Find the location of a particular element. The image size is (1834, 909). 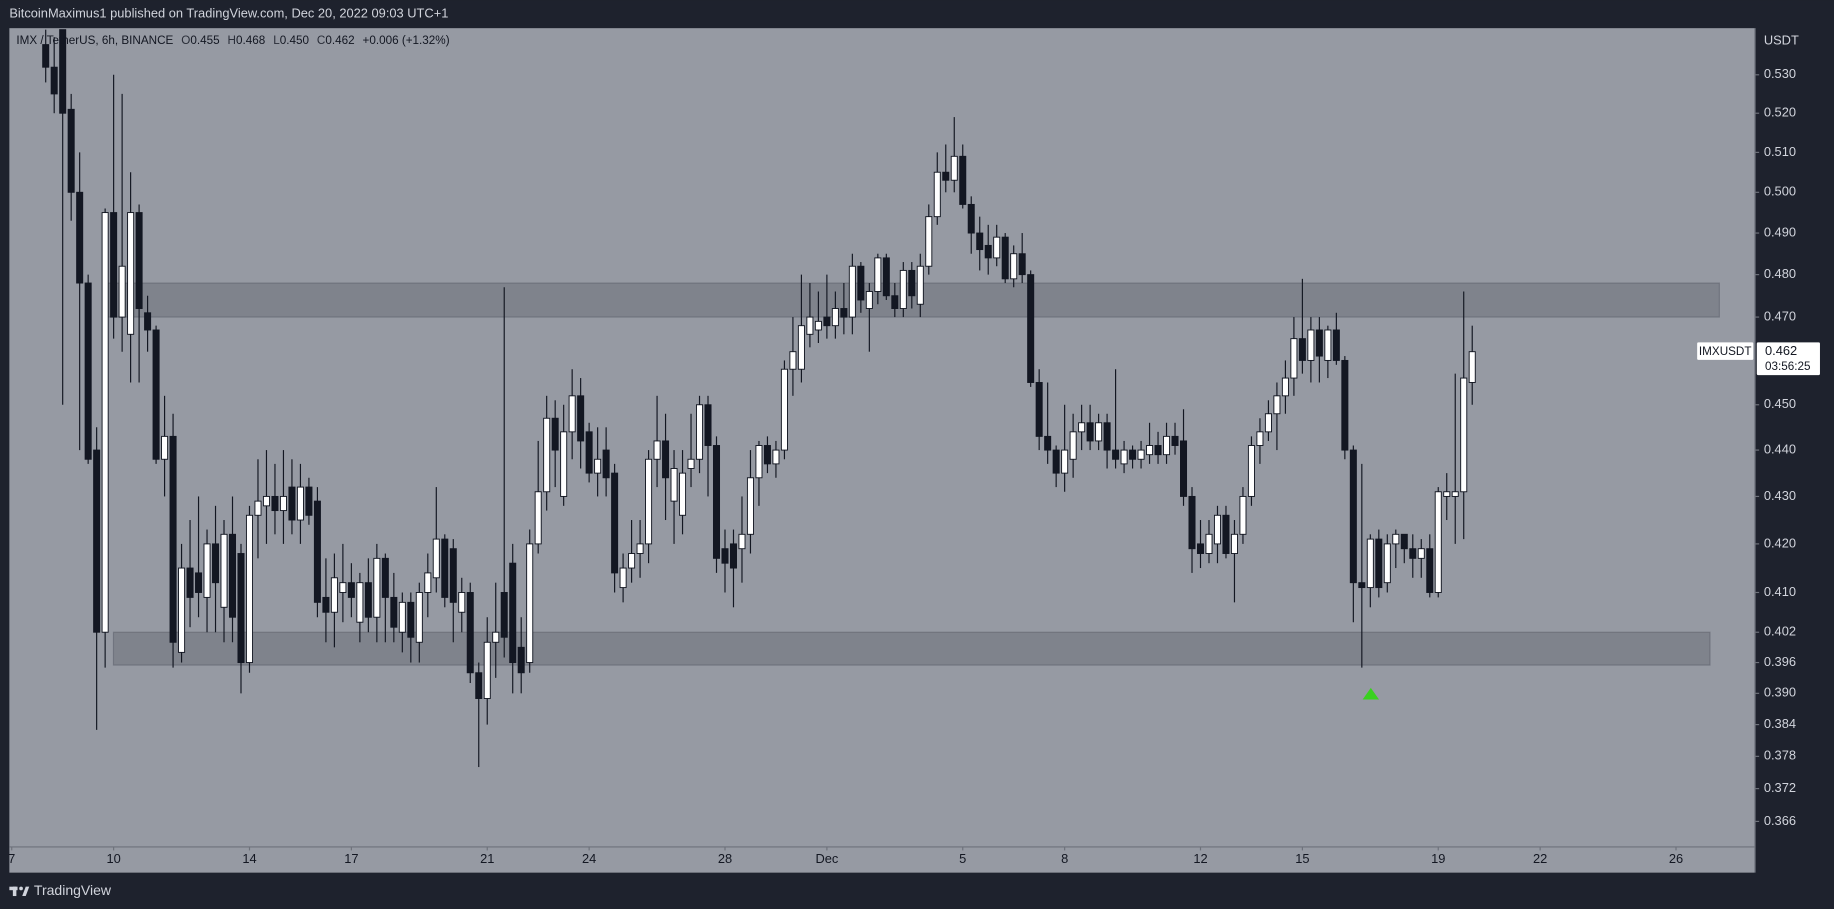

y-tick-label: 0.378 is located at coordinates (1780, 755).